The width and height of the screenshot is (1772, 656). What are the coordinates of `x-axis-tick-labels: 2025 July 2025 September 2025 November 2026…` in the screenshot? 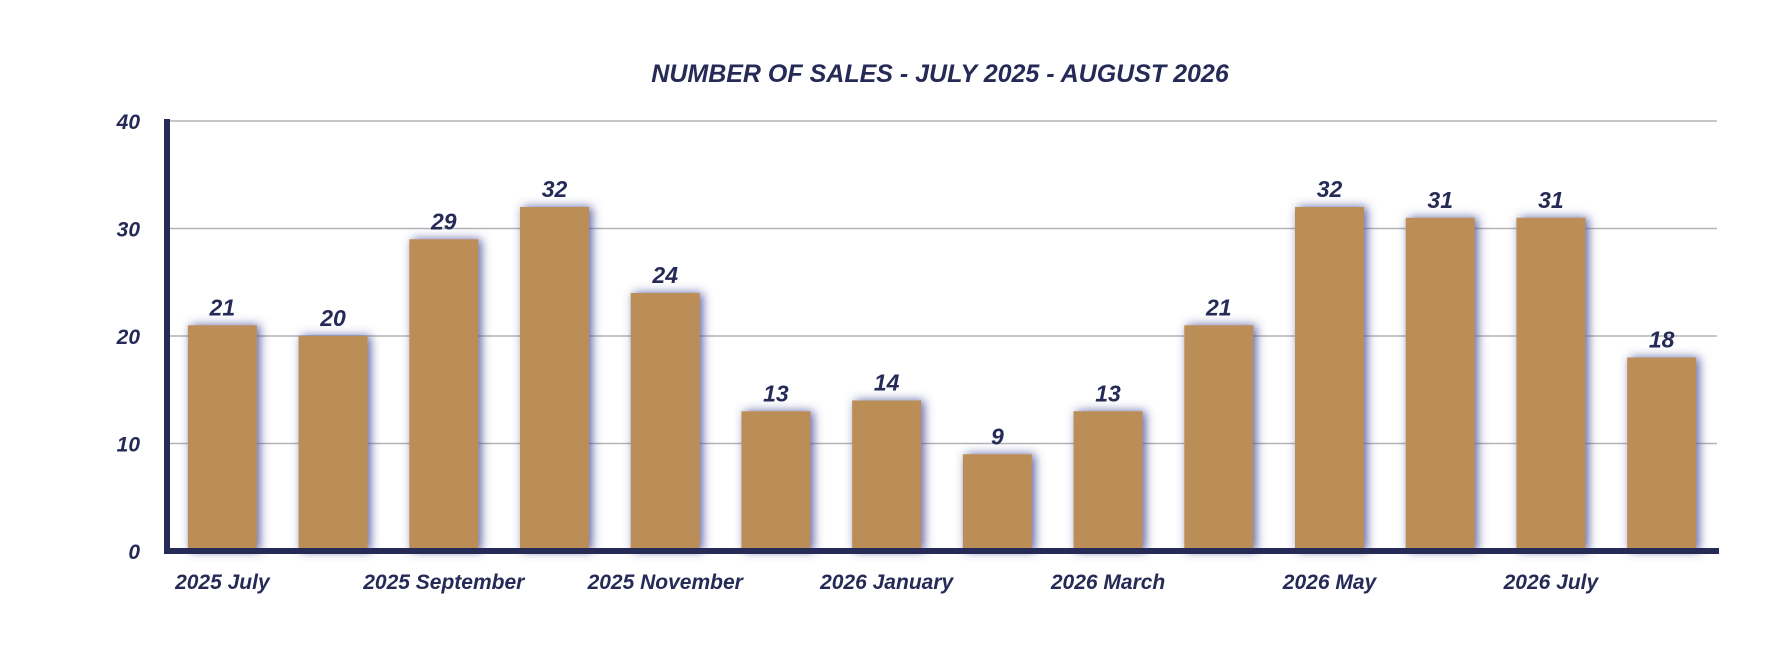 It's located at (886, 582).